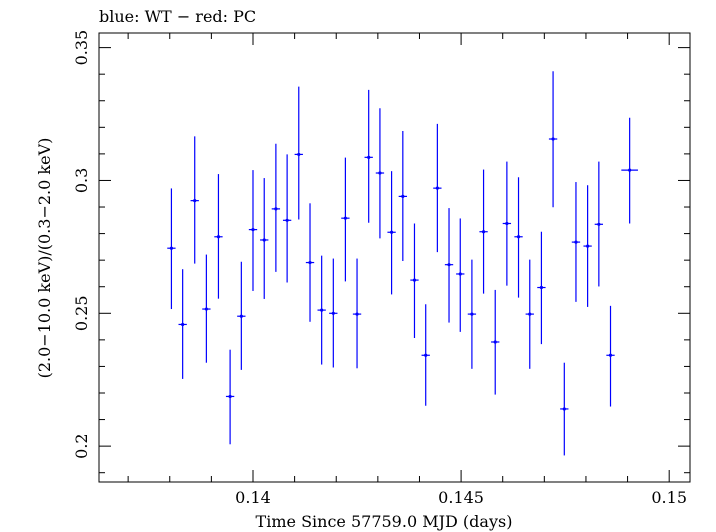 The height and width of the screenshot is (532, 716). I want to click on x-tick-label: 0.145, so click(461, 497).